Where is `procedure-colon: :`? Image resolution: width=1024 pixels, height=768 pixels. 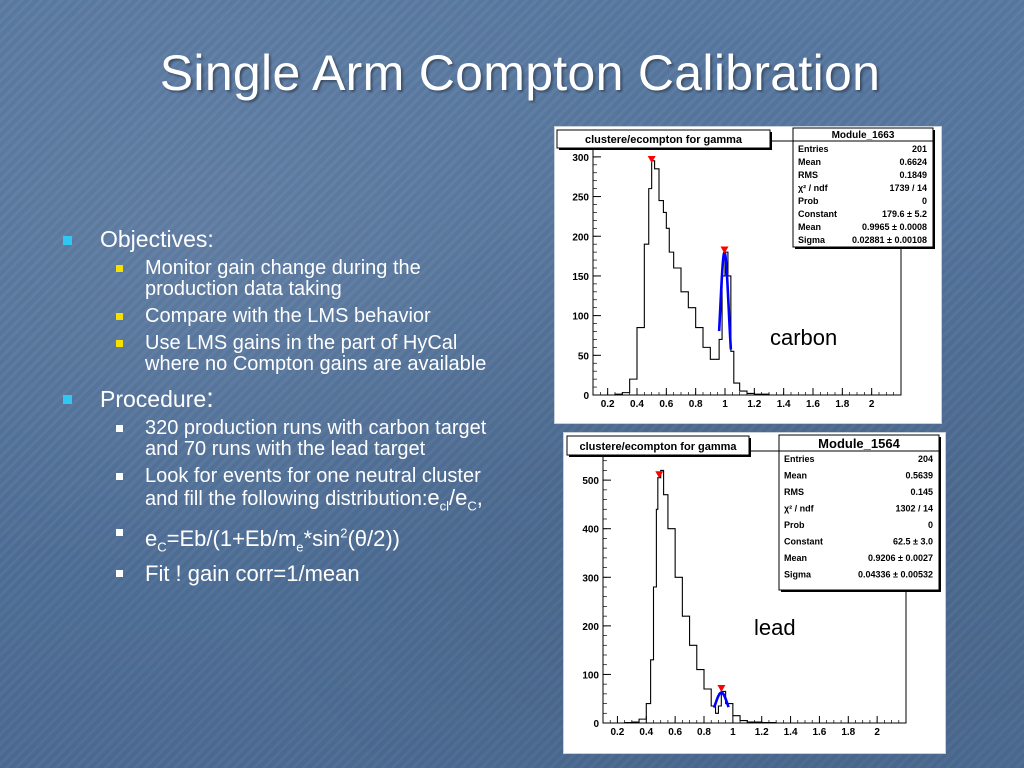 procedure-colon: : is located at coordinates (210, 397).